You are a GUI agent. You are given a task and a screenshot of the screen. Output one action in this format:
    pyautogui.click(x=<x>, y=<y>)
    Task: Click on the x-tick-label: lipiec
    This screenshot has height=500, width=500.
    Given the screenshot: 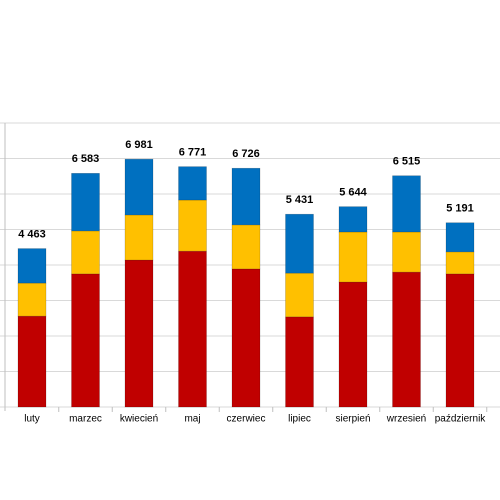 What is the action you would take?
    pyautogui.click(x=299, y=419)
    